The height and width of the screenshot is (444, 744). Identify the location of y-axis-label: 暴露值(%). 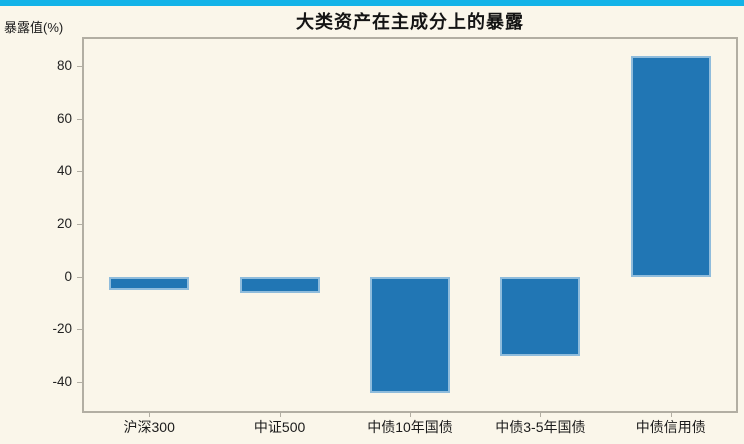
(34, 27).